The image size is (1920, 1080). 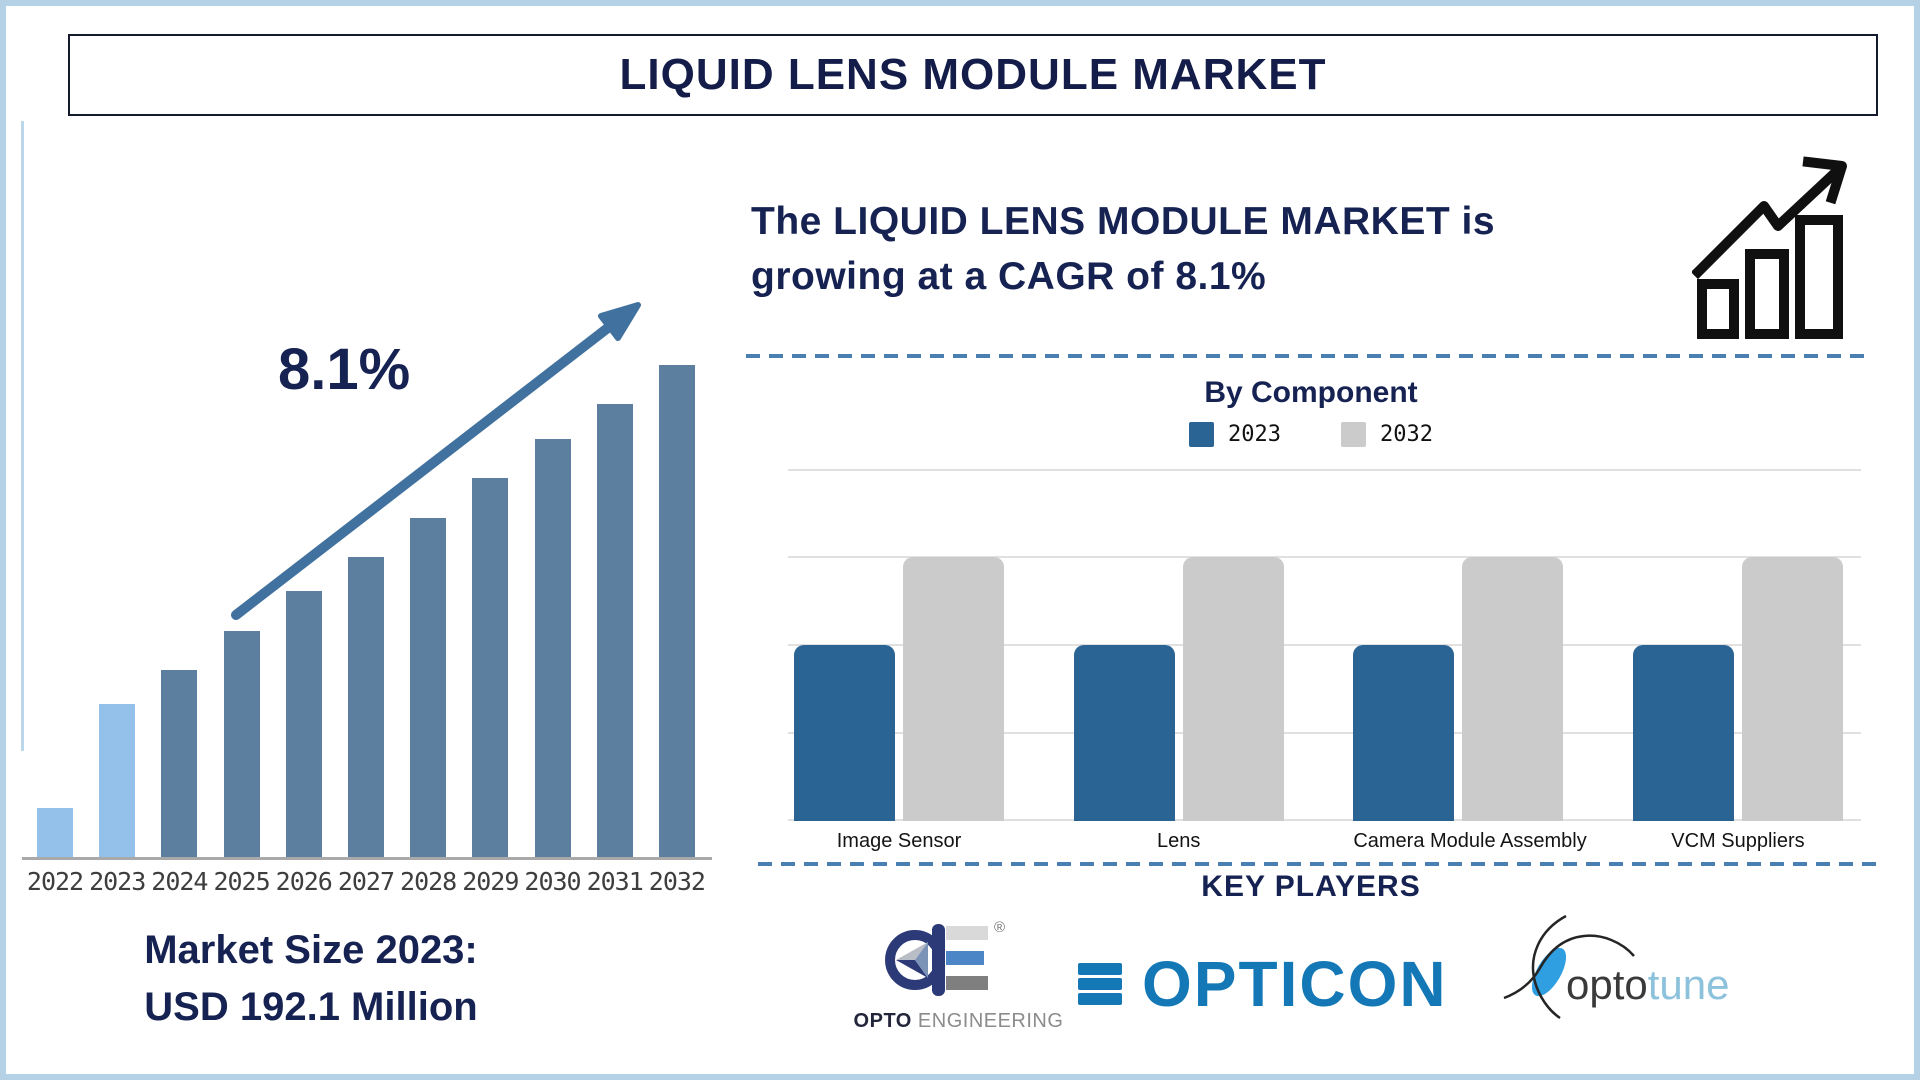 I want to click on opto-engineering-wordmark: OPTO ENGINEERING, so click(x=958, y=1021).